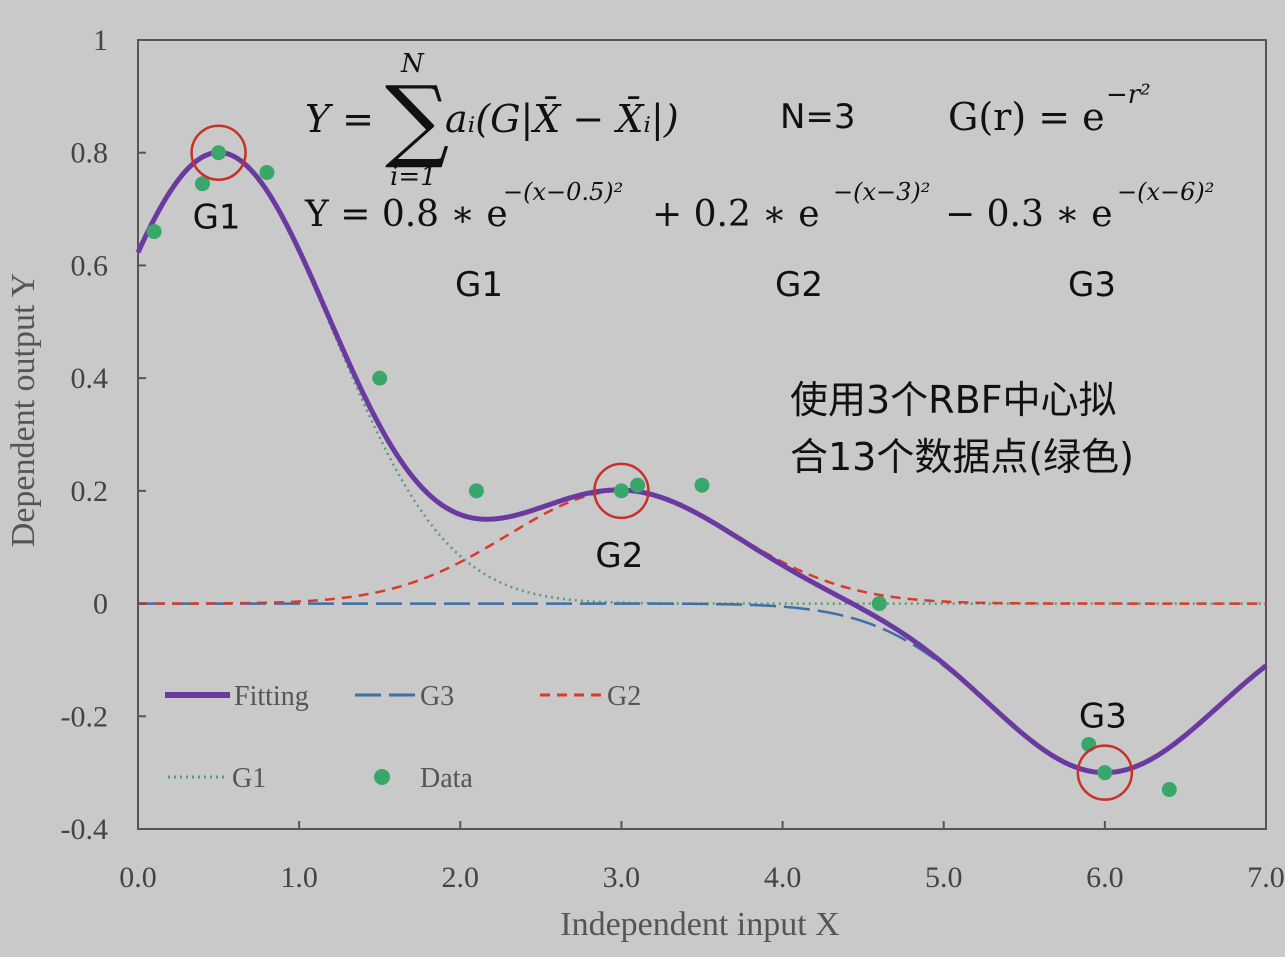  I want to click on formula-term2: + 0.2 ∗ e, so click(736, 214).